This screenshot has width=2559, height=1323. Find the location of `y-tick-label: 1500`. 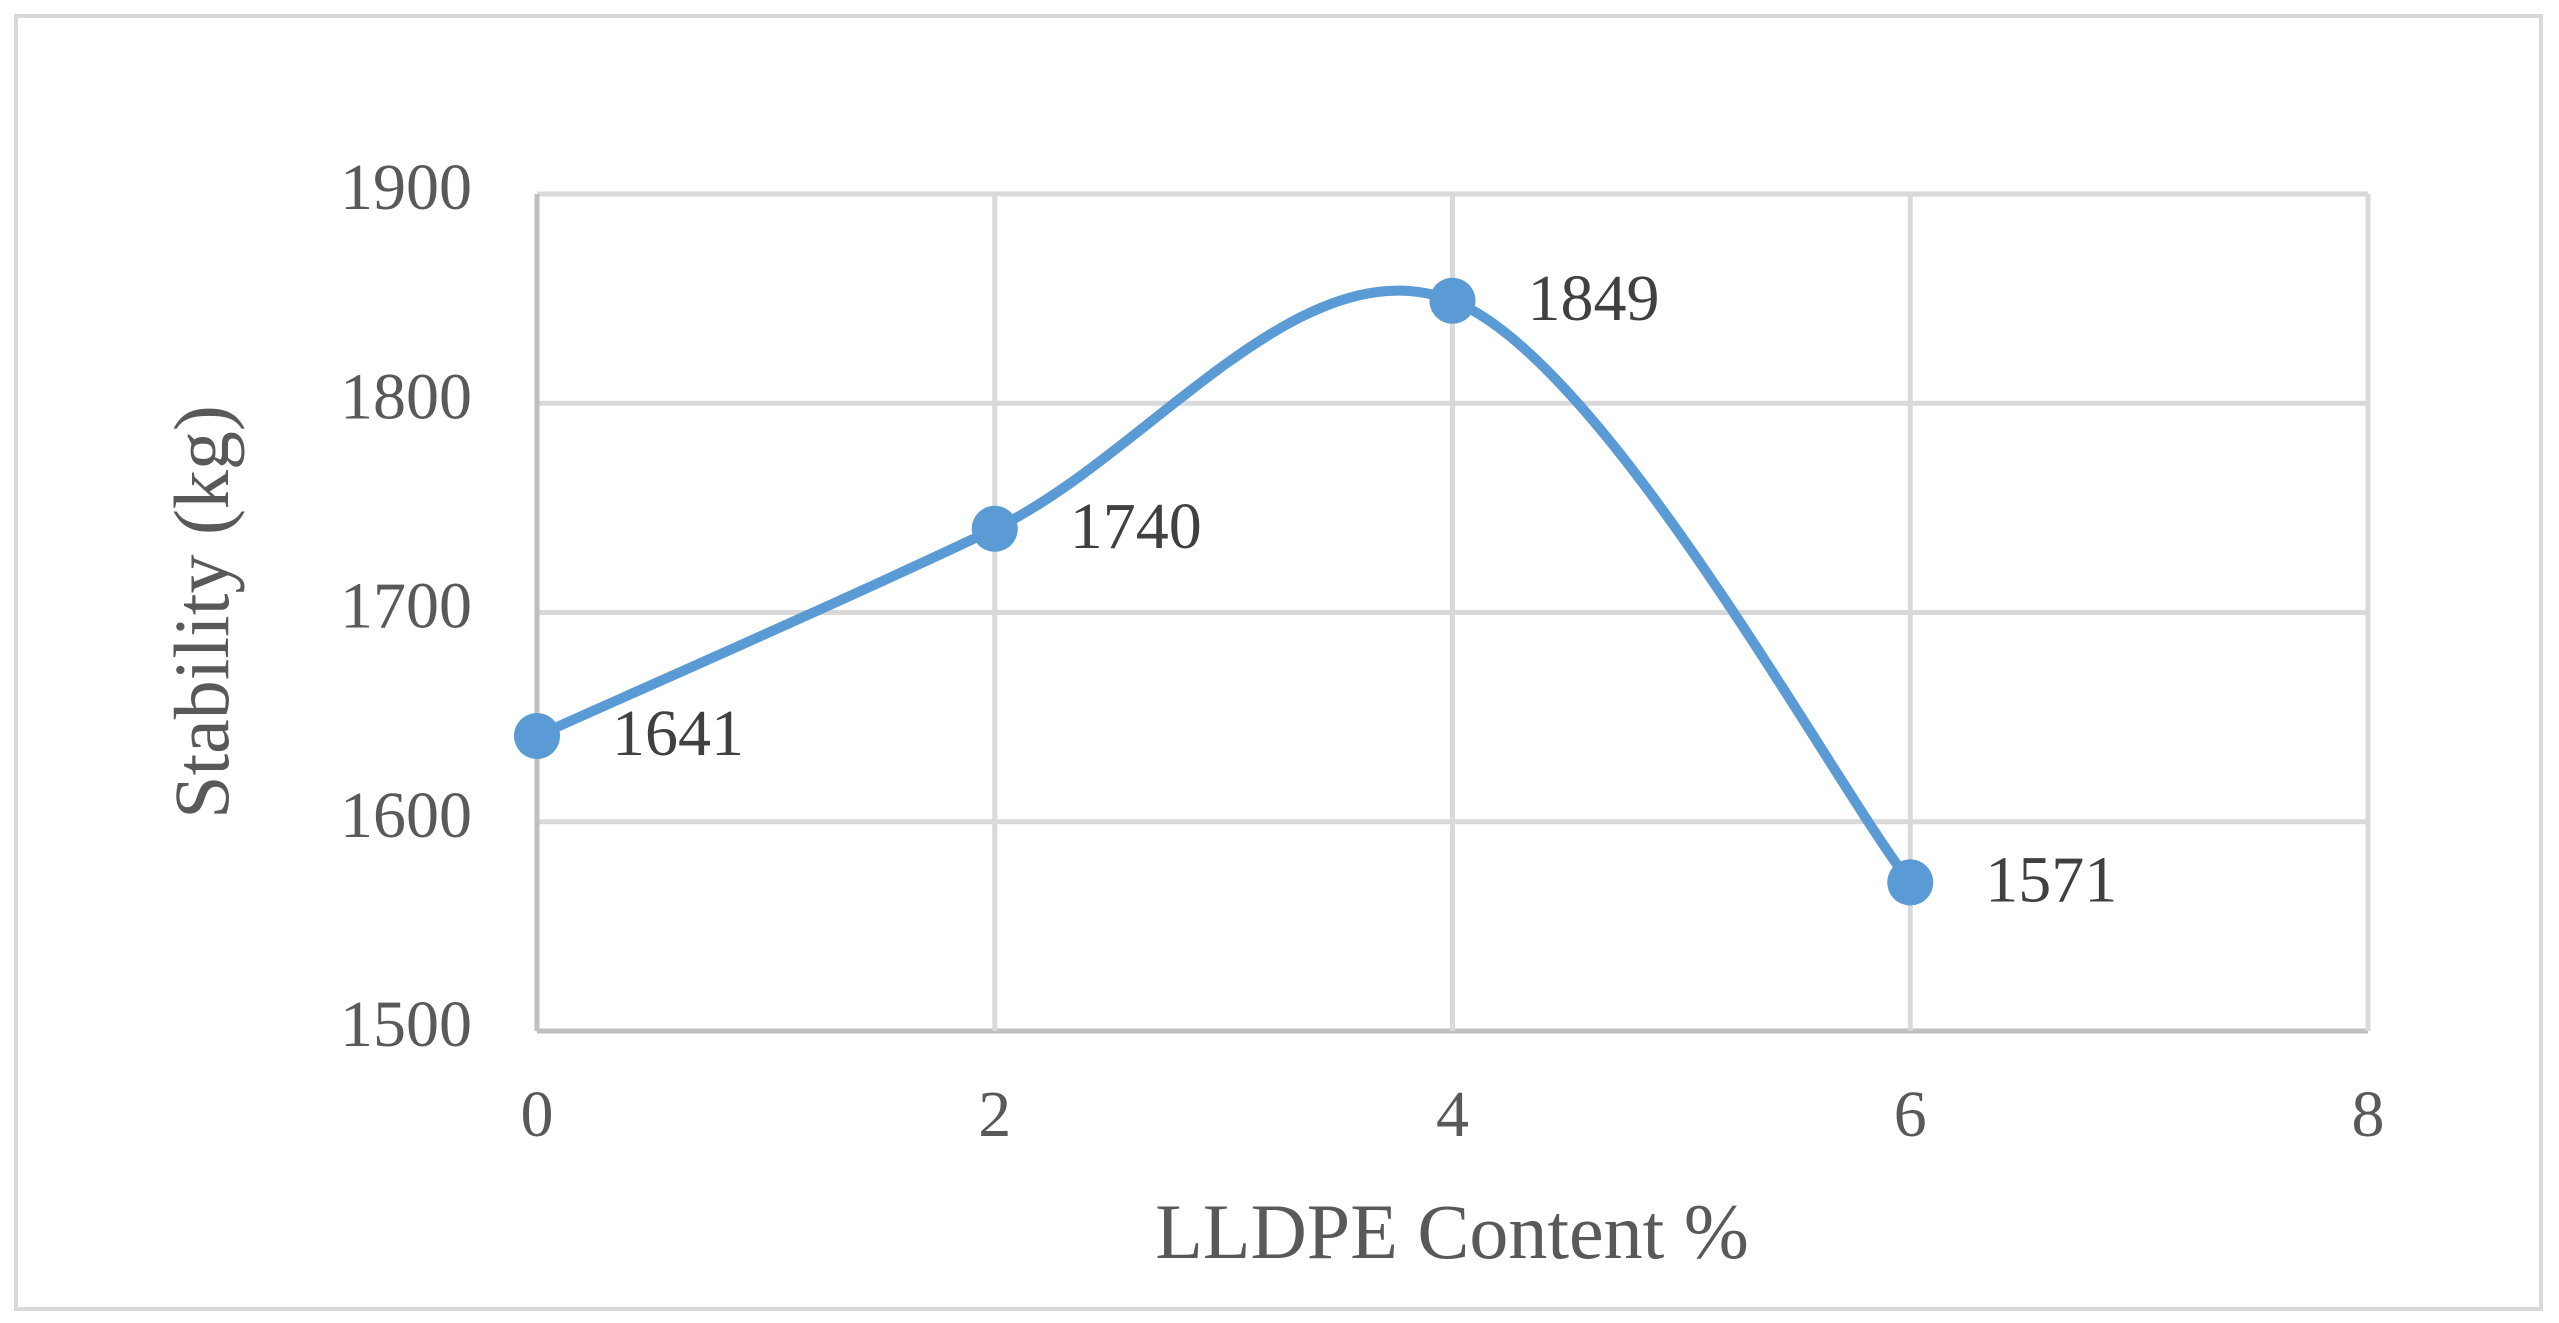

y-tick-label: 1500 is located at coordinates (406, 1024).